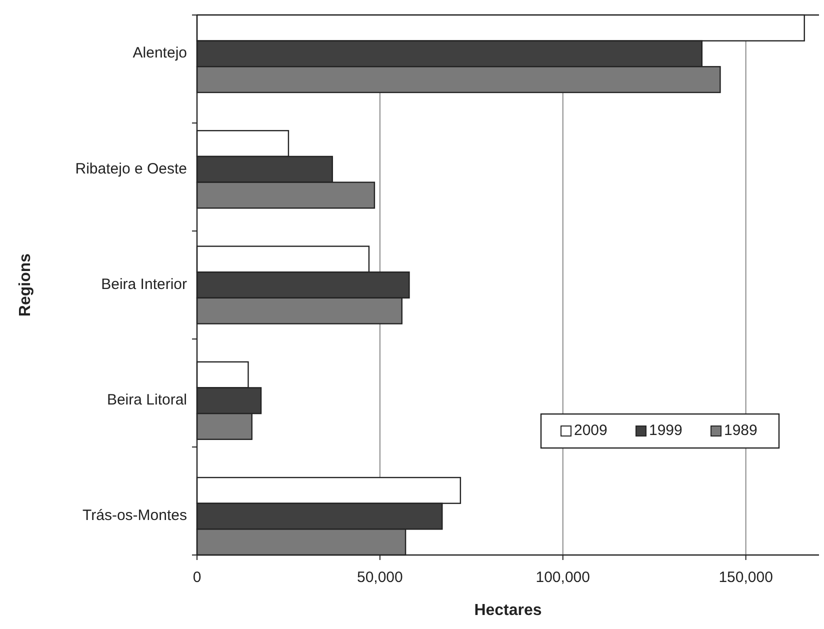 This screenshot has width=824, height=629. What do you see at coordinates (134, 515) in the screenshot?
I see `y-tick-label: Trás-os-Montes` at bounding box center [134, 515].